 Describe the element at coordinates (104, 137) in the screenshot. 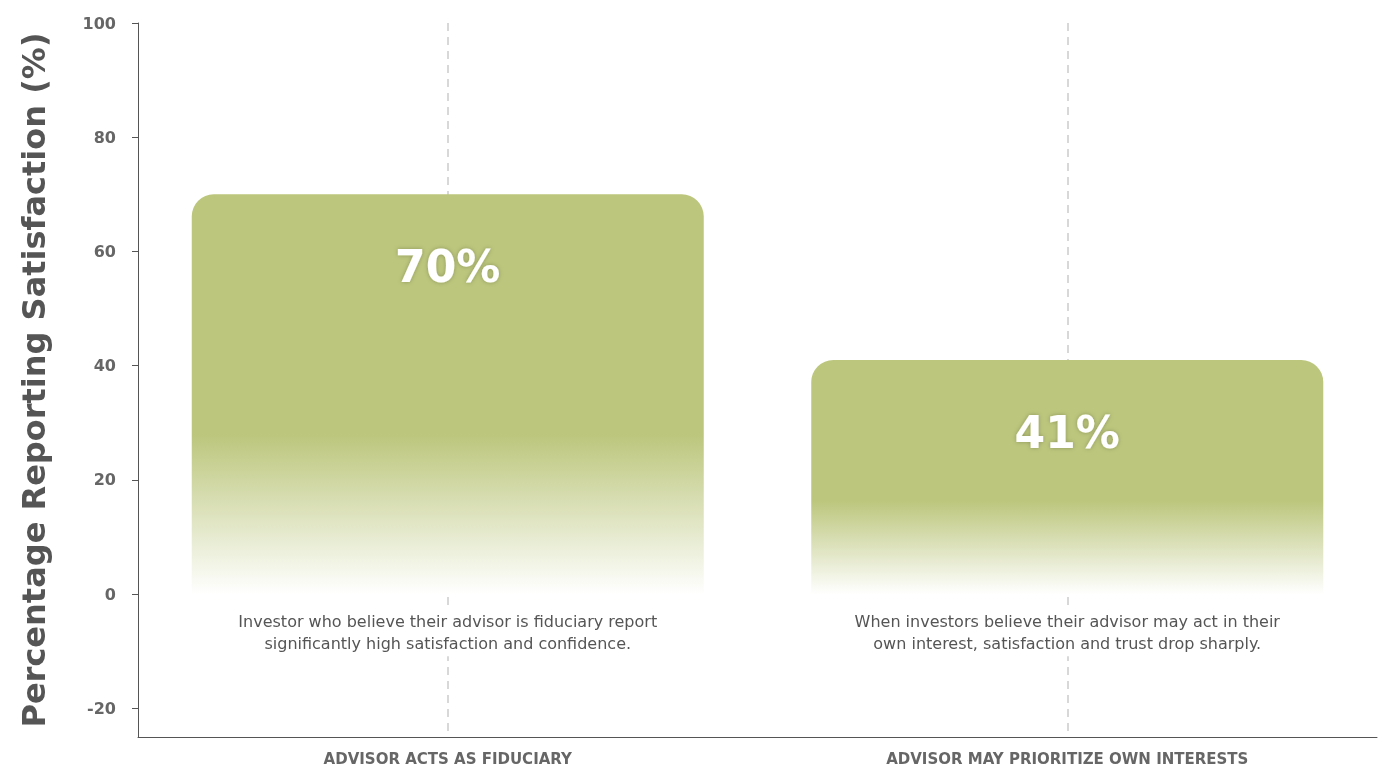

I see `y-tick-label: 80` at that location.